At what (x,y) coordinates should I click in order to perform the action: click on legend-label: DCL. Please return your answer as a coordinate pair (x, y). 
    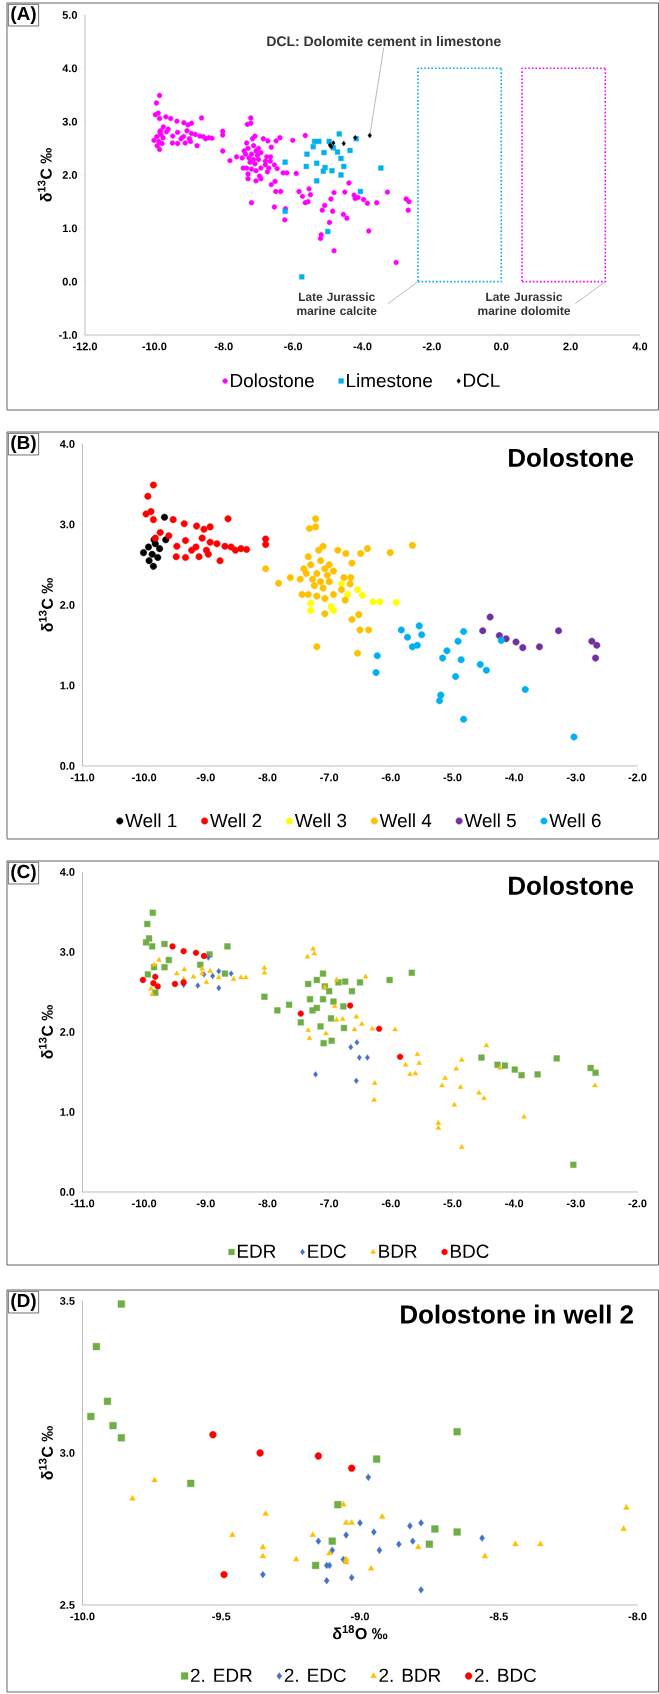
    Looking at the image, I should click on (481, 380).